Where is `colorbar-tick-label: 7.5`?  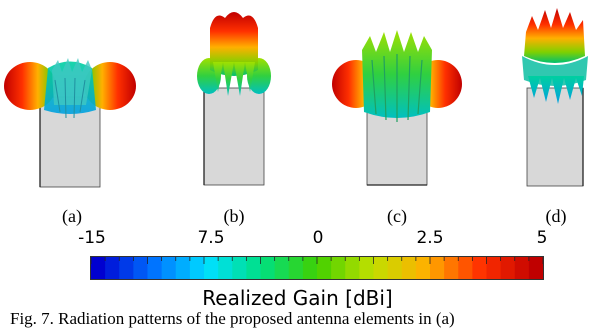 colorbar-tick-label: 7.5 is located at coordinates (211, 238).